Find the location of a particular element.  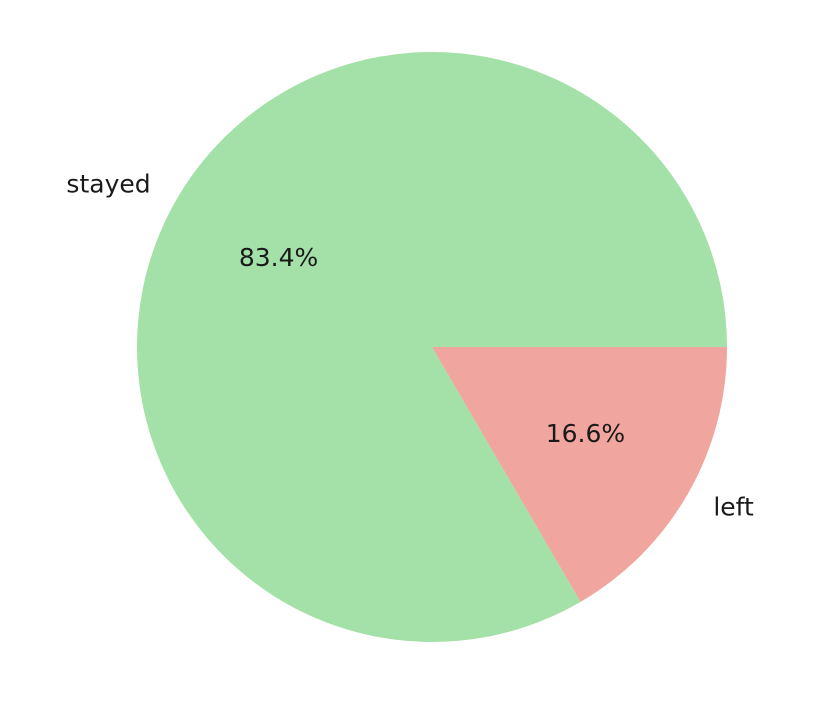

percent-label-left: 16.6% is located at coordinates (585, 433).